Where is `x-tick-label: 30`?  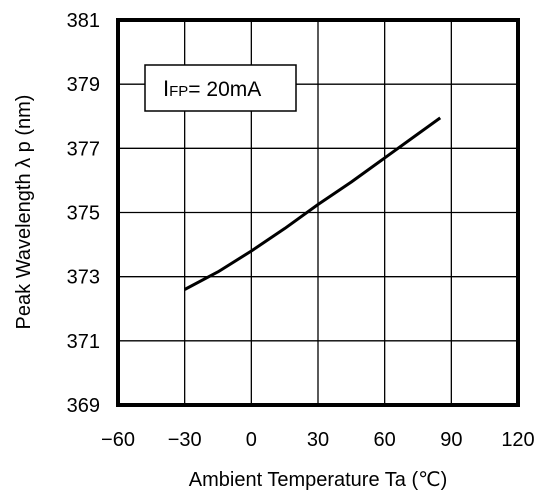
x-tick-label: 30 is located at coordinates (318, 440).